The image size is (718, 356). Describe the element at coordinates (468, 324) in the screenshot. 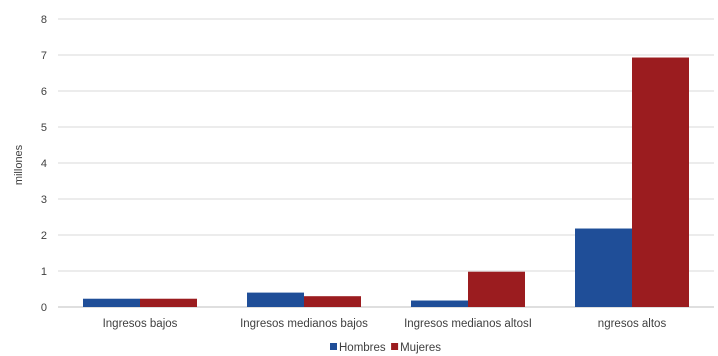

I see `x-category-label: Ingresos medianos altosI` at that location.